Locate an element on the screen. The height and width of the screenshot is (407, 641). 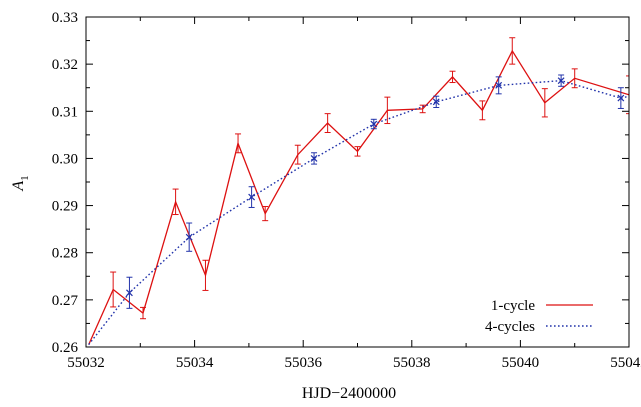
y-tick-label: 0.30 is located at coordinates (65, 159).